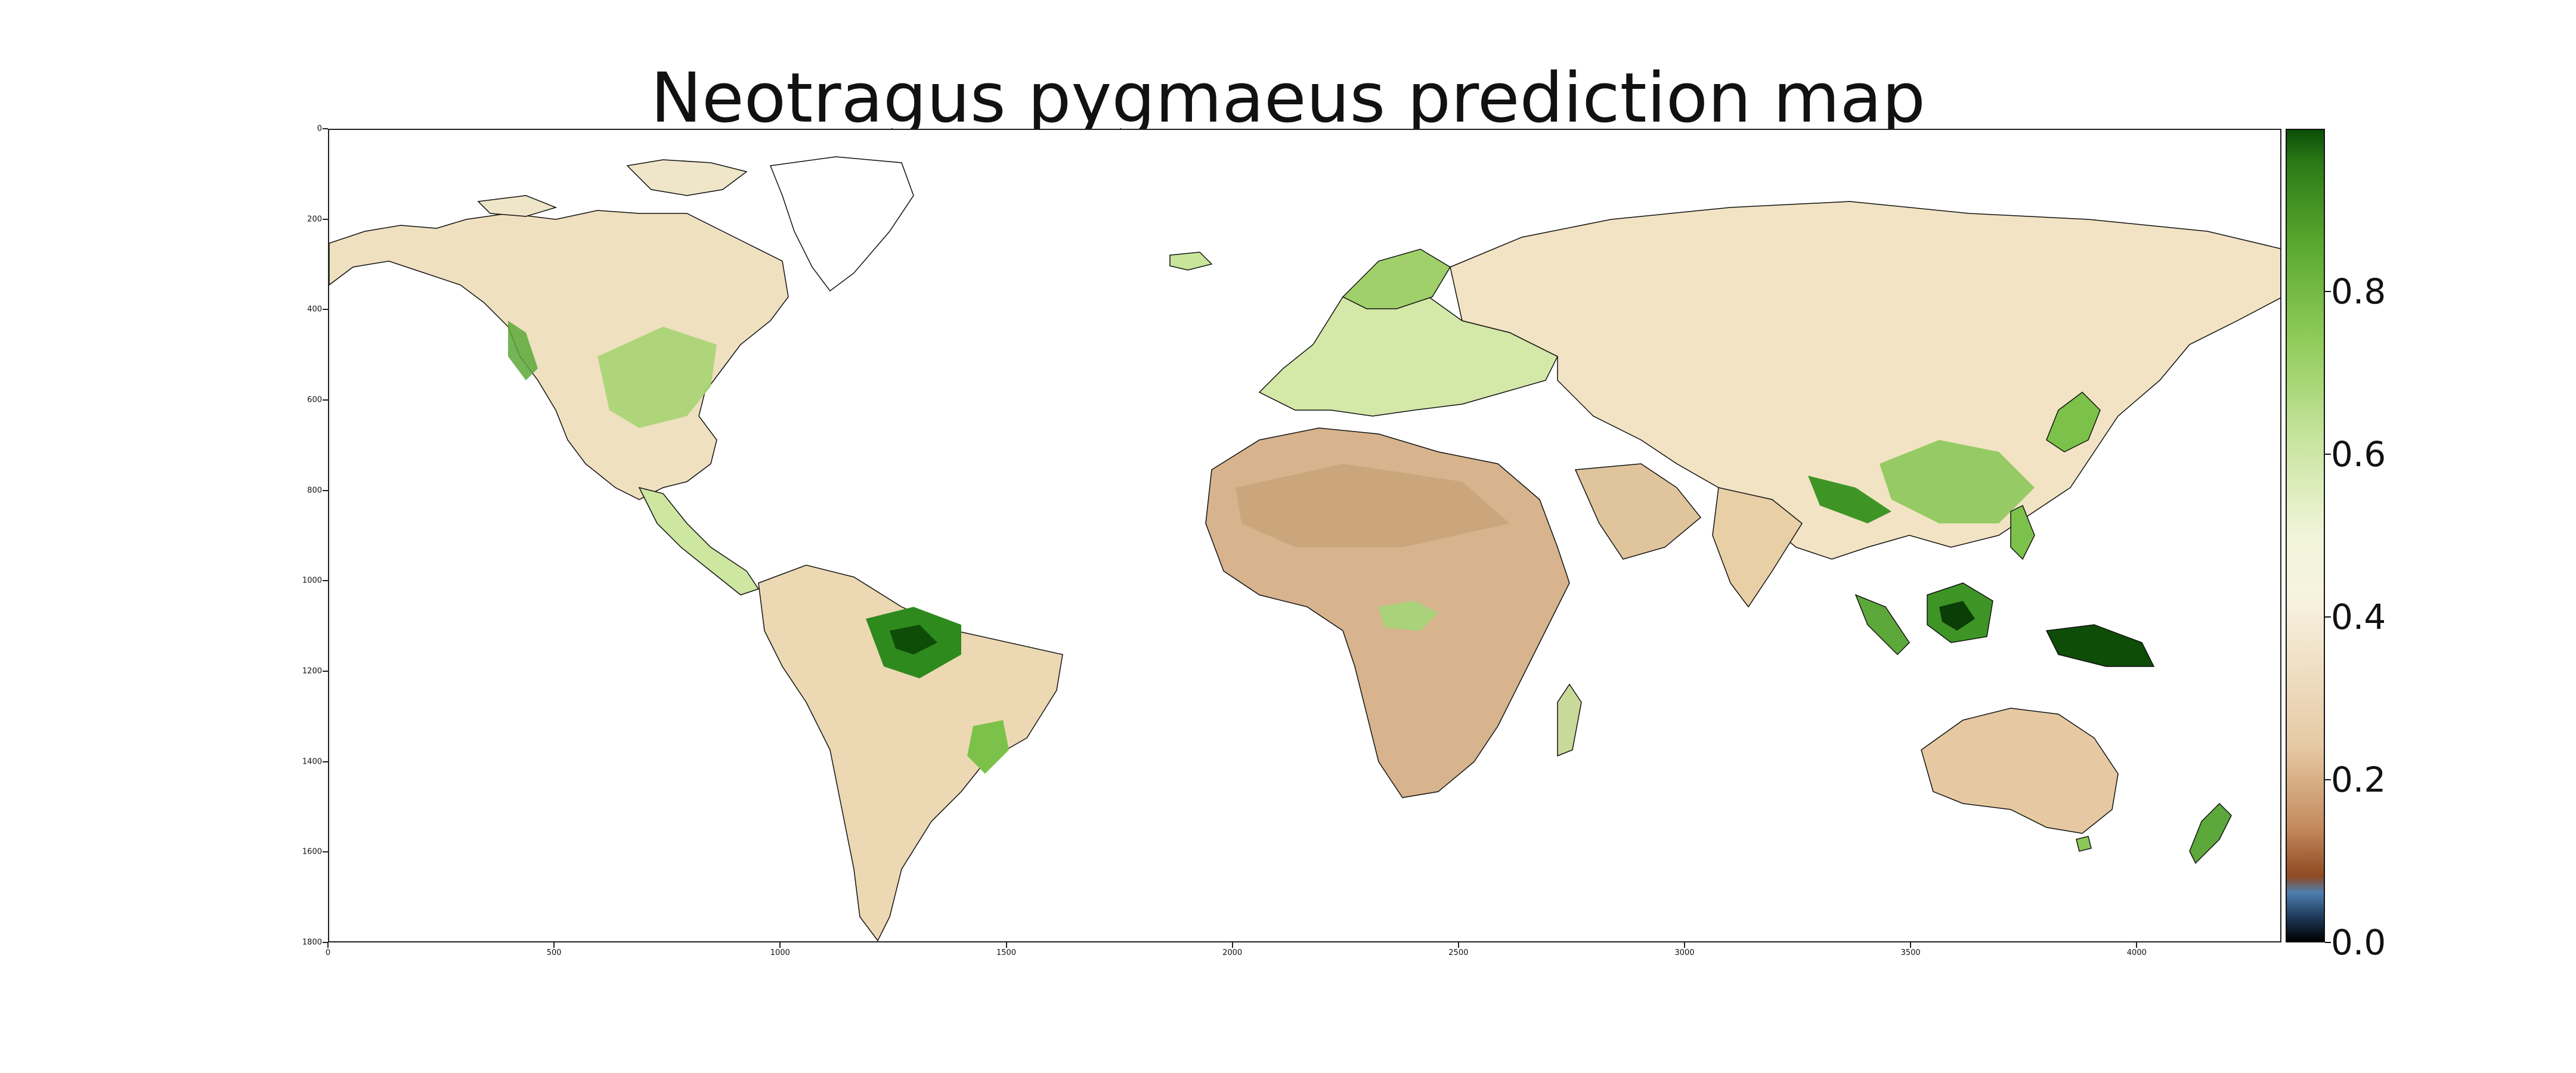  What do you see at coordinates (328, 952) in the screenshot?
I see `x-tick-label: 0` at bounding box center [328, 952].